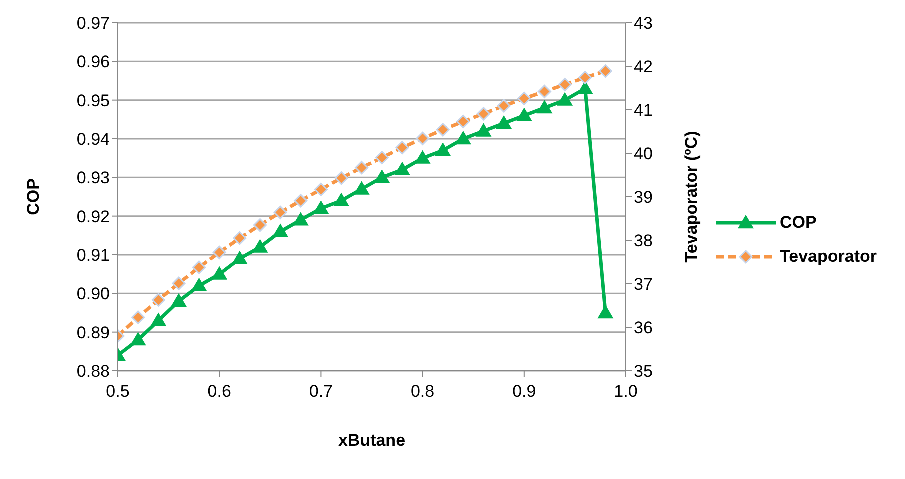 The width and height of the screenshot is (905, 479). What do you see at coordinates (422, 392) in the screenshot?
I see `x-tick-label: 0.8` at bounding box center [422, 392].